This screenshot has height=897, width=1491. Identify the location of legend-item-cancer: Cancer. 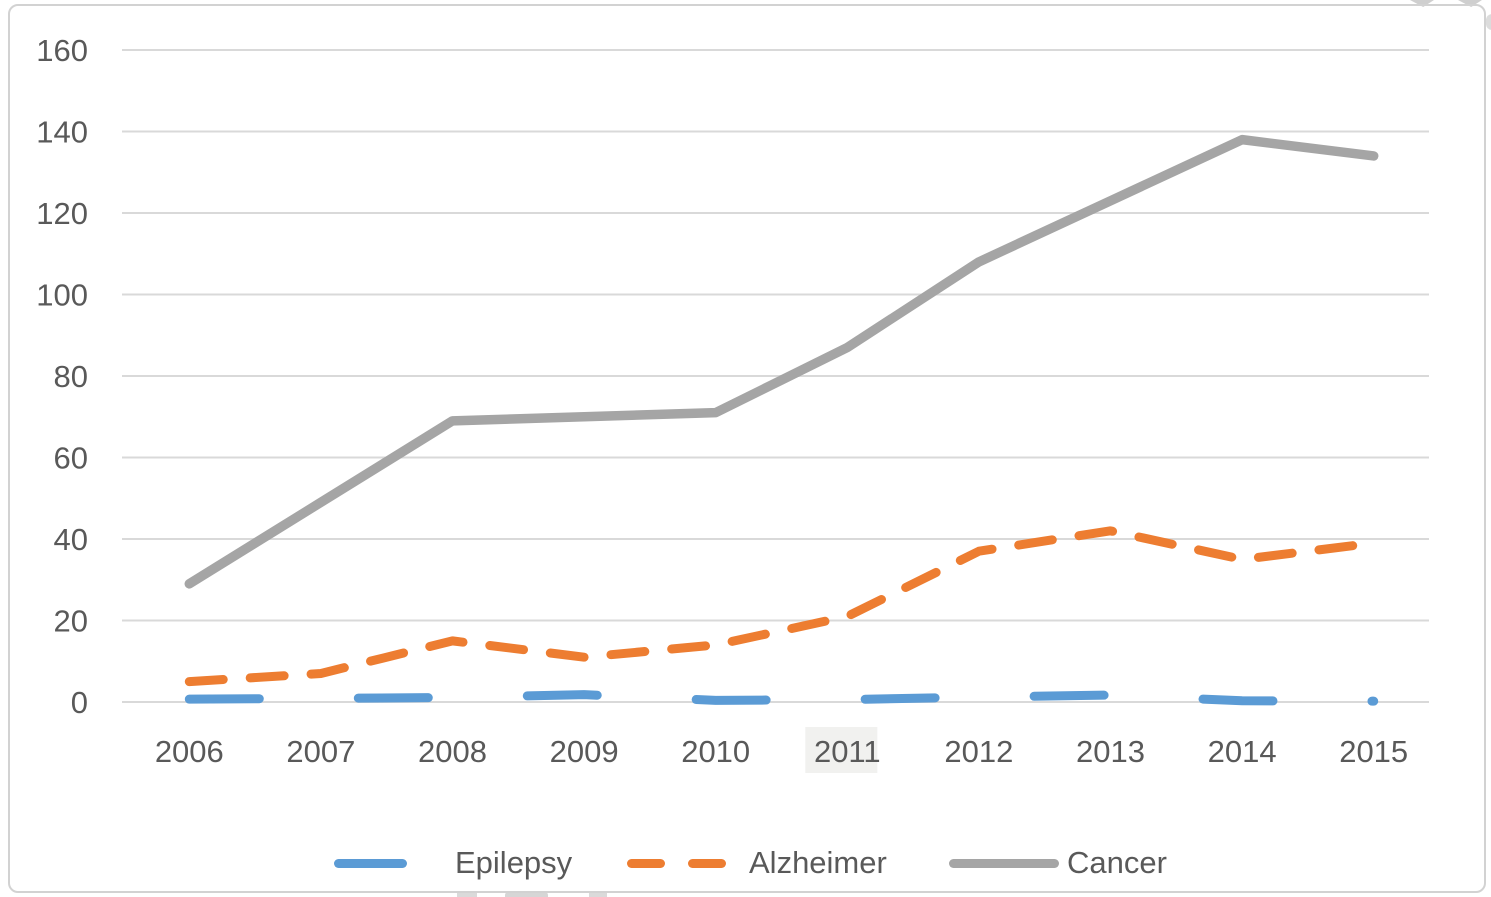
(1058, 863).